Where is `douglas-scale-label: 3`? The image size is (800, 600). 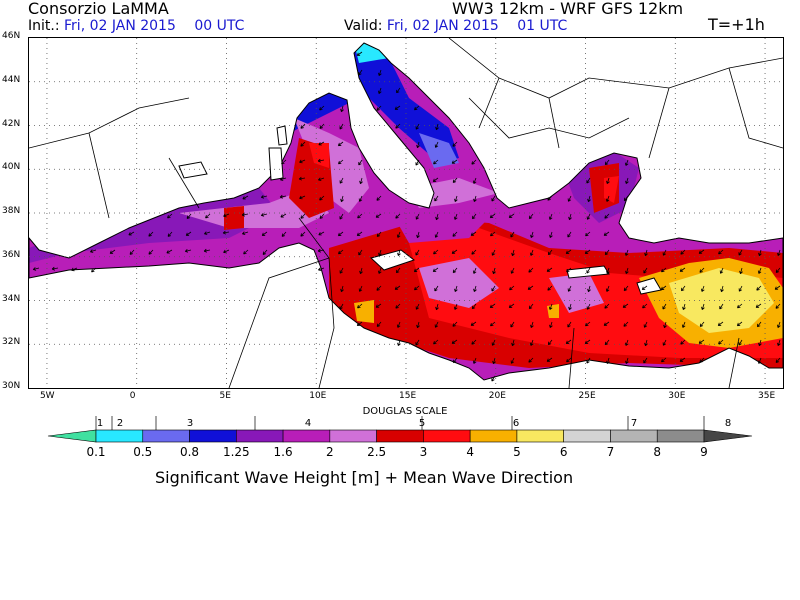
douglas-scale-label: 3 is located at coordinates (190, 423).